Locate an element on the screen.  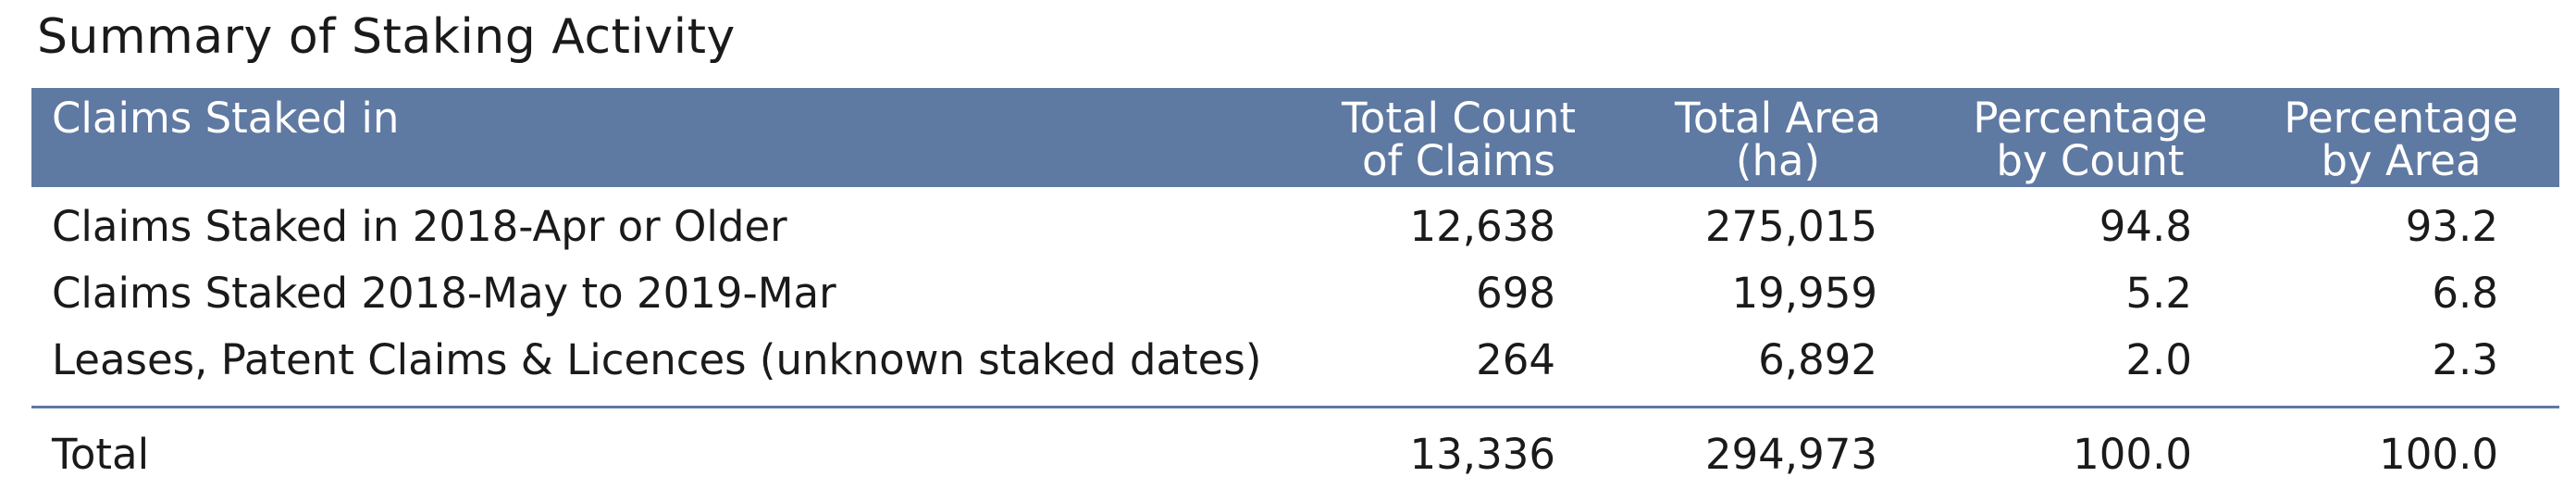
row-total-count: 698 is located at coordinates (1515, 293).